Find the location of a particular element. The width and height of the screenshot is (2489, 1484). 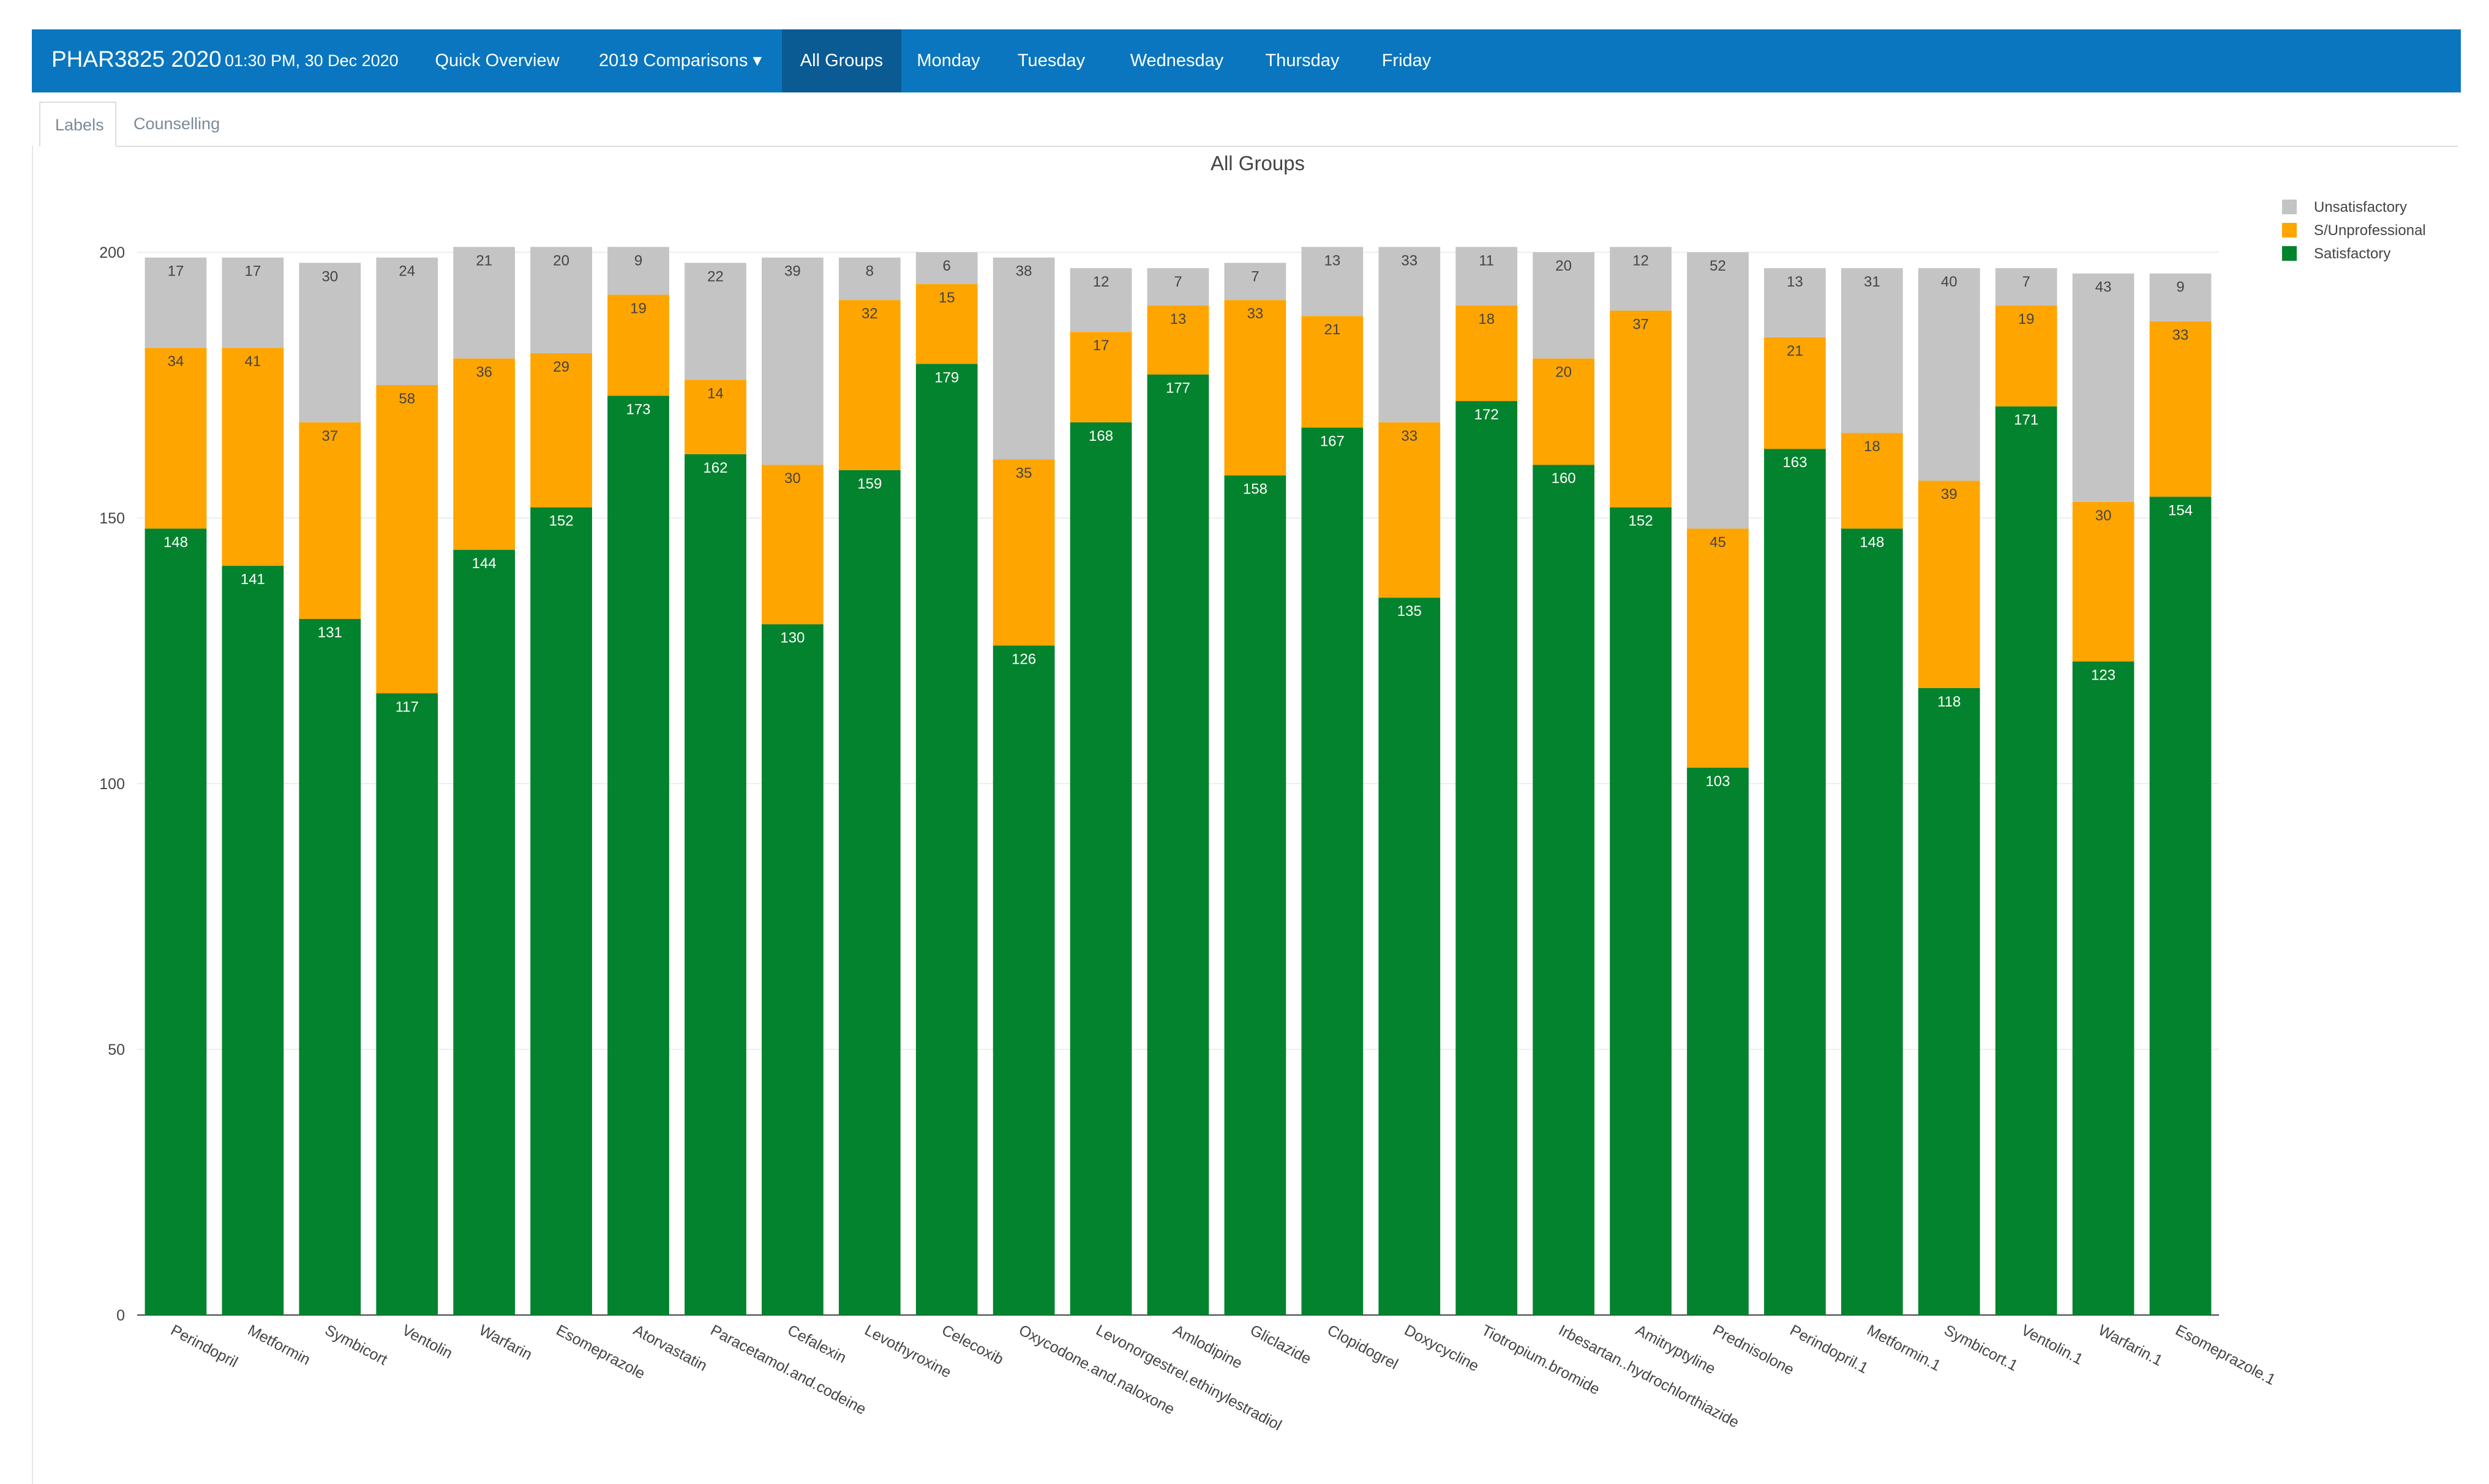

legend-label: S/Unprofessional is located at coordinates (2370, 230).